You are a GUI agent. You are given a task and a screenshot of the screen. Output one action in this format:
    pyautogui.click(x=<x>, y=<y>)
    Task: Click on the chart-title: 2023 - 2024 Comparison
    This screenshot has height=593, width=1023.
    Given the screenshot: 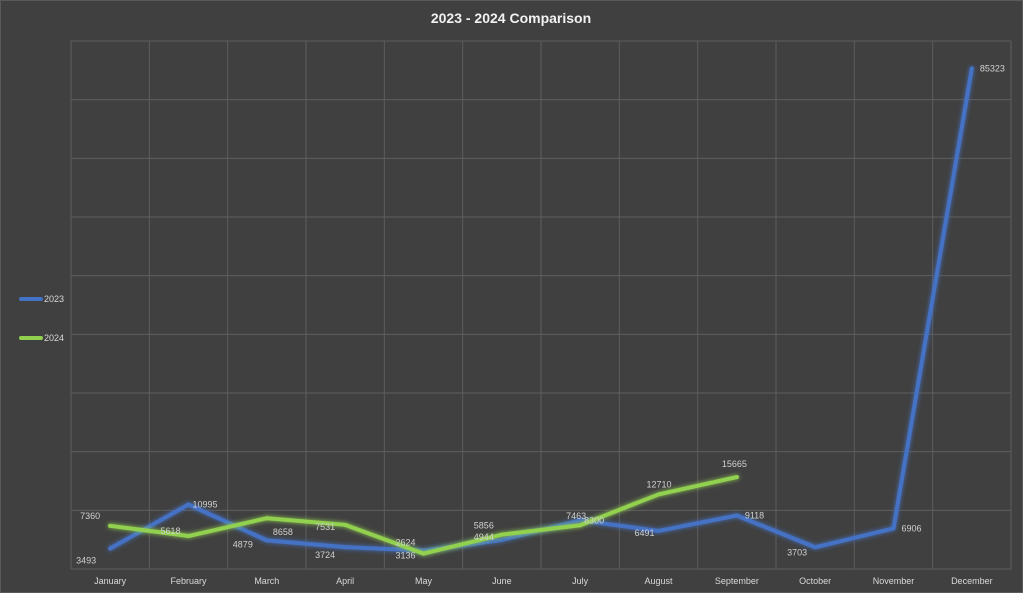 What is the action you would take?
    pyautogui.click(x=511, y=18)
    